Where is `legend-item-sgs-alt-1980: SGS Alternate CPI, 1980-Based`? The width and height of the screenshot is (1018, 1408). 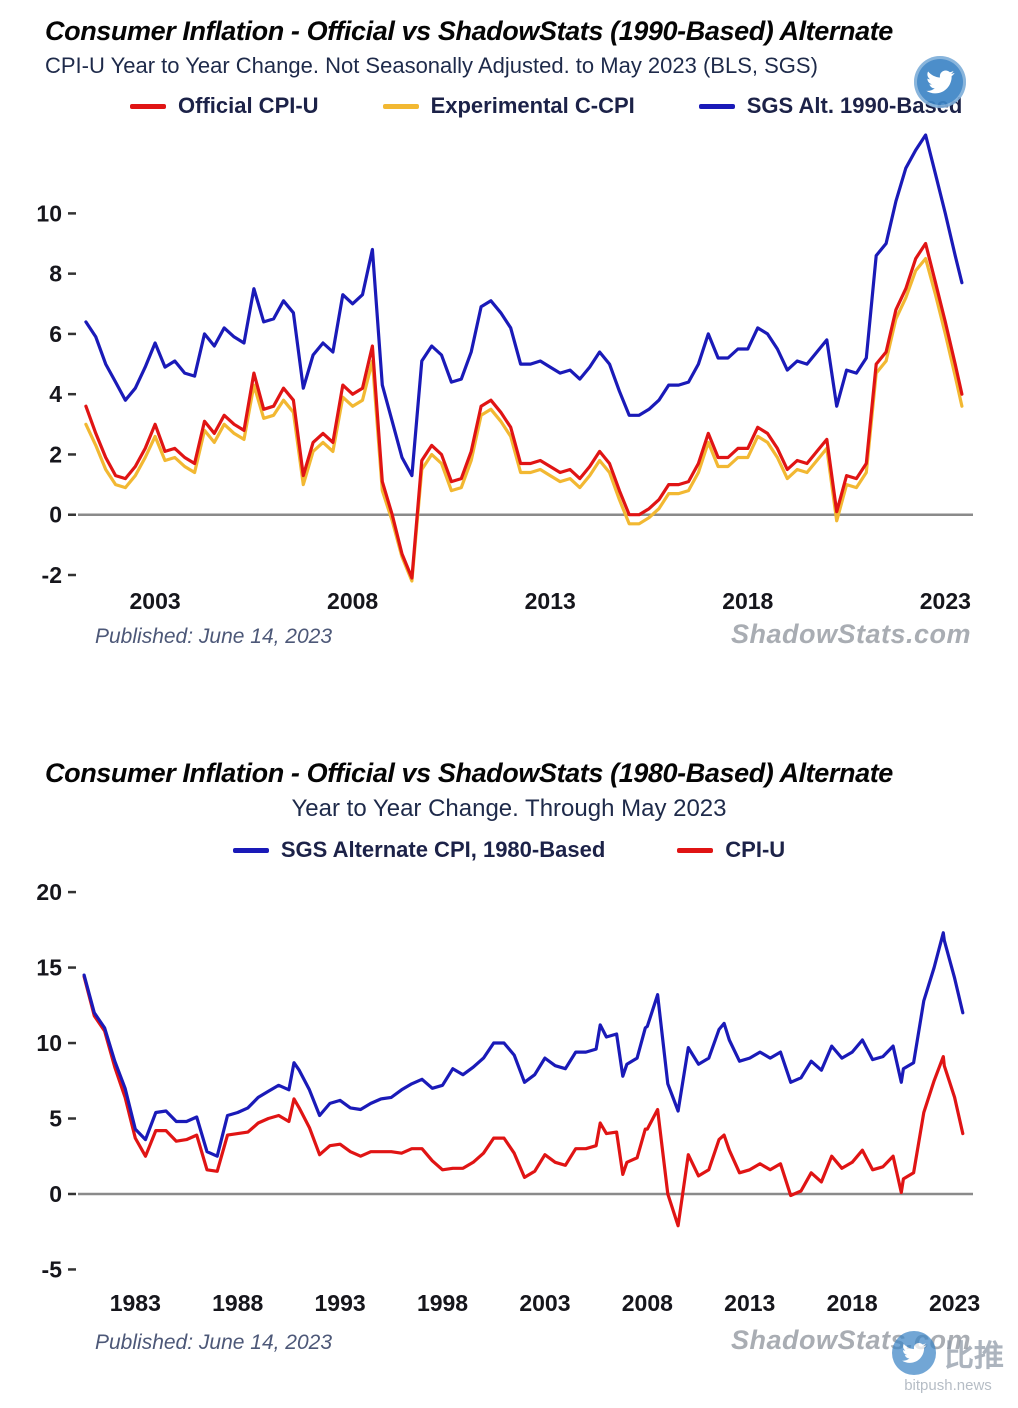
legend-item-sgs-alt-1980: SGS Alternate CPI, 1980-Based is located at coordinates (418, 850).